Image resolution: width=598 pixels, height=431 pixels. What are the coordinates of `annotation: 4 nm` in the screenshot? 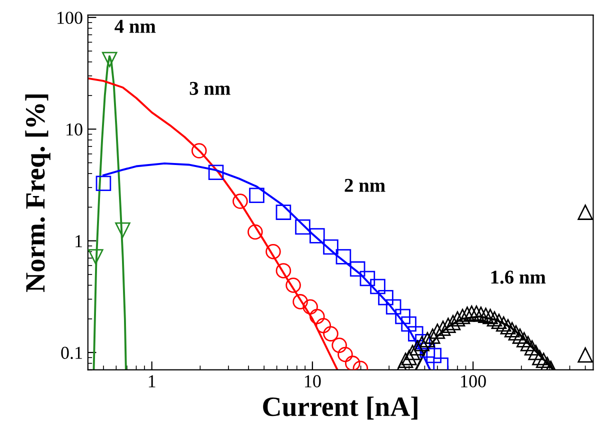 It's located at (135, 26).